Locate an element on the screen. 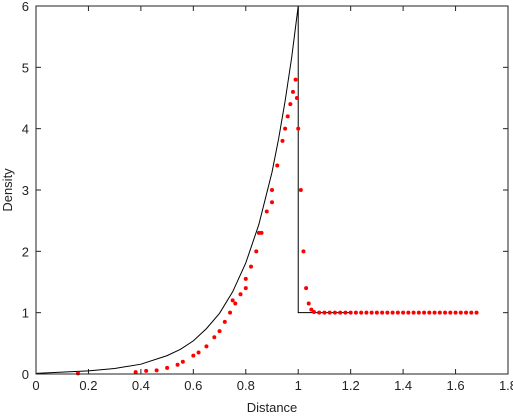 Image resolution: width=513 pixels, height=417 pixels. x-tick-label: 0.6 is located at coordinates (193, 385).